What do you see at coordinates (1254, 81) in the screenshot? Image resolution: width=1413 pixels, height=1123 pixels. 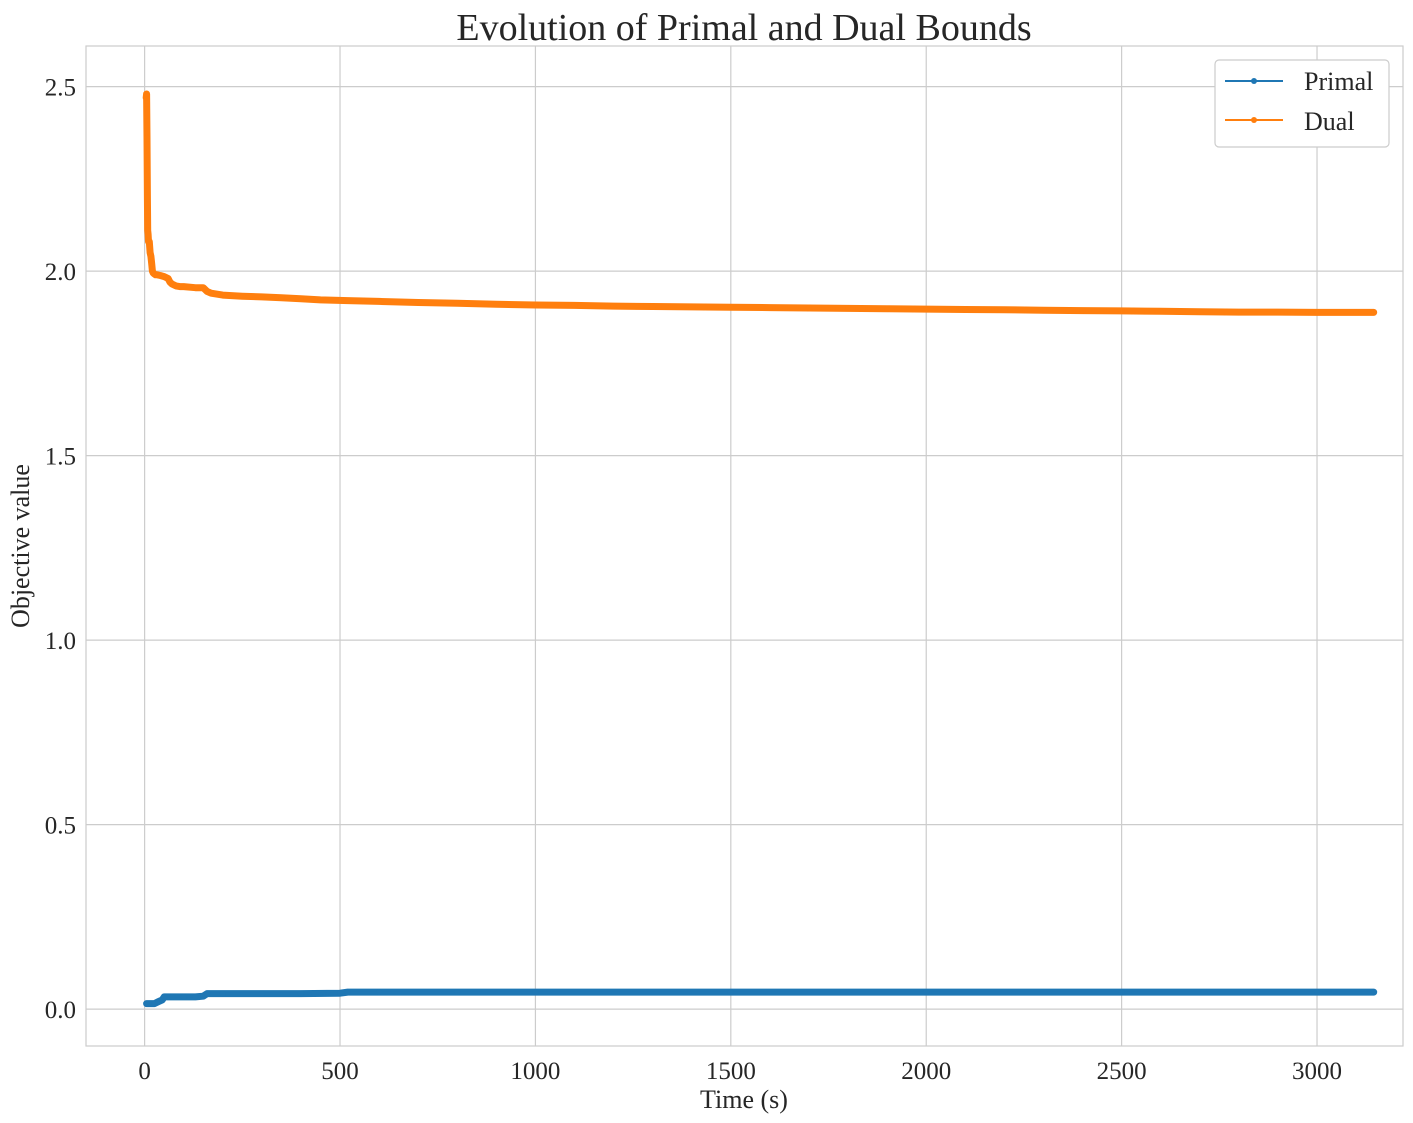 I see `legend-marker-primal` at bounding box center [1254, 81].